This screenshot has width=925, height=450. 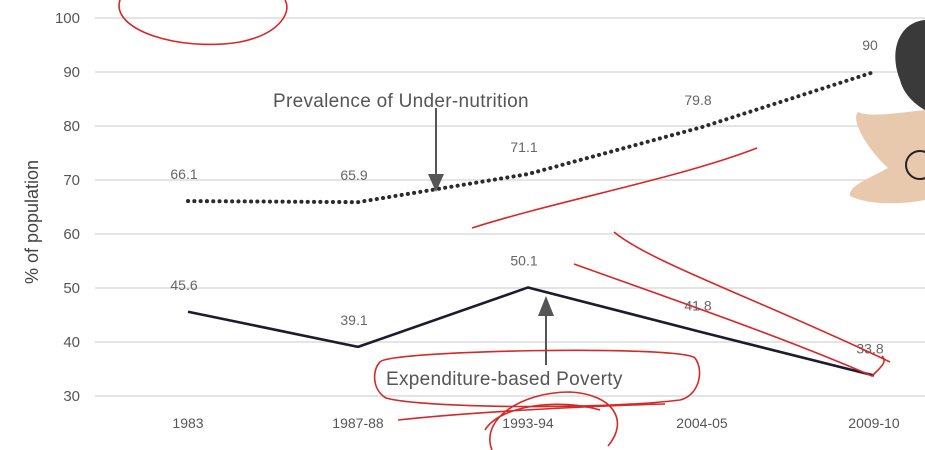 What do you see at coordinates (187, 423) in the screenshot?
I see `x-tick-label: 1983` at bounding box center [187, 423].